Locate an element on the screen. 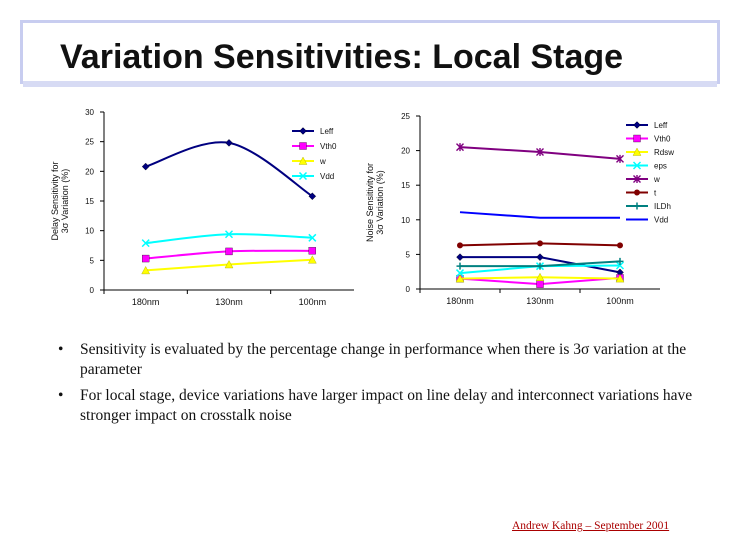  slide-title: Variation Sensitivities: Local Stage is located at coordinates (342, 57).